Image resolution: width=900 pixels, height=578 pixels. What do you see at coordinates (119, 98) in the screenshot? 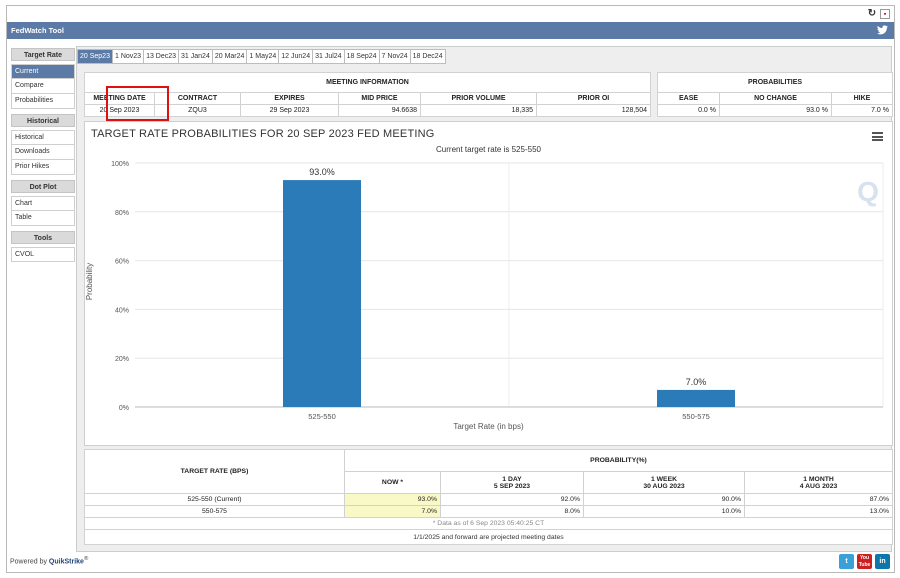
I see `col-meeting-date: MEETING DATE` at bounding box center [119, 98].